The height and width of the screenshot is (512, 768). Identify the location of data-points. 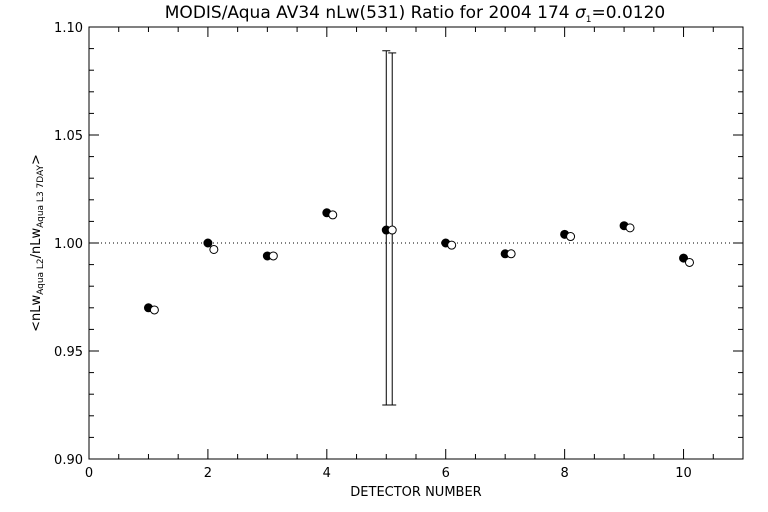
(418, 261).